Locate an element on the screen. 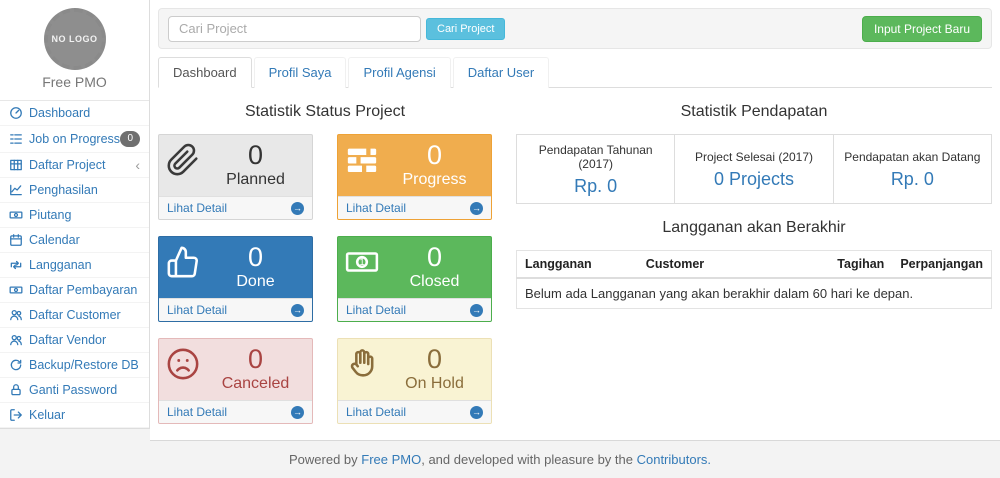 This screenshot has width=1000, height=478. svg-text: 1 is located at coordinates (361, 262).